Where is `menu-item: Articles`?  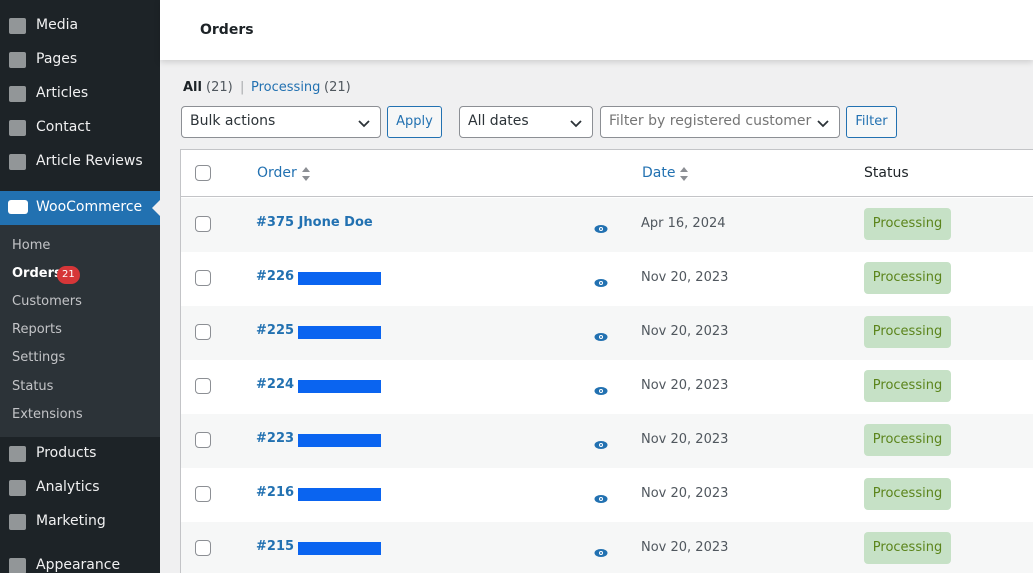
menu-item: Articles is located at coordinates (62, 93).